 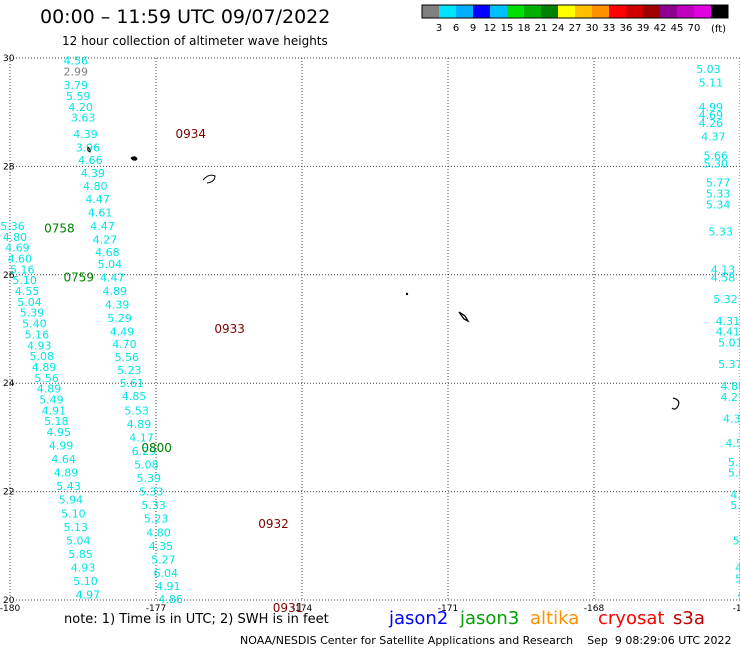 What do you see at coordinates (12, 226) in the screenshot?
I see `wave-height-value: 5.36` at bounding box center [12, 226].